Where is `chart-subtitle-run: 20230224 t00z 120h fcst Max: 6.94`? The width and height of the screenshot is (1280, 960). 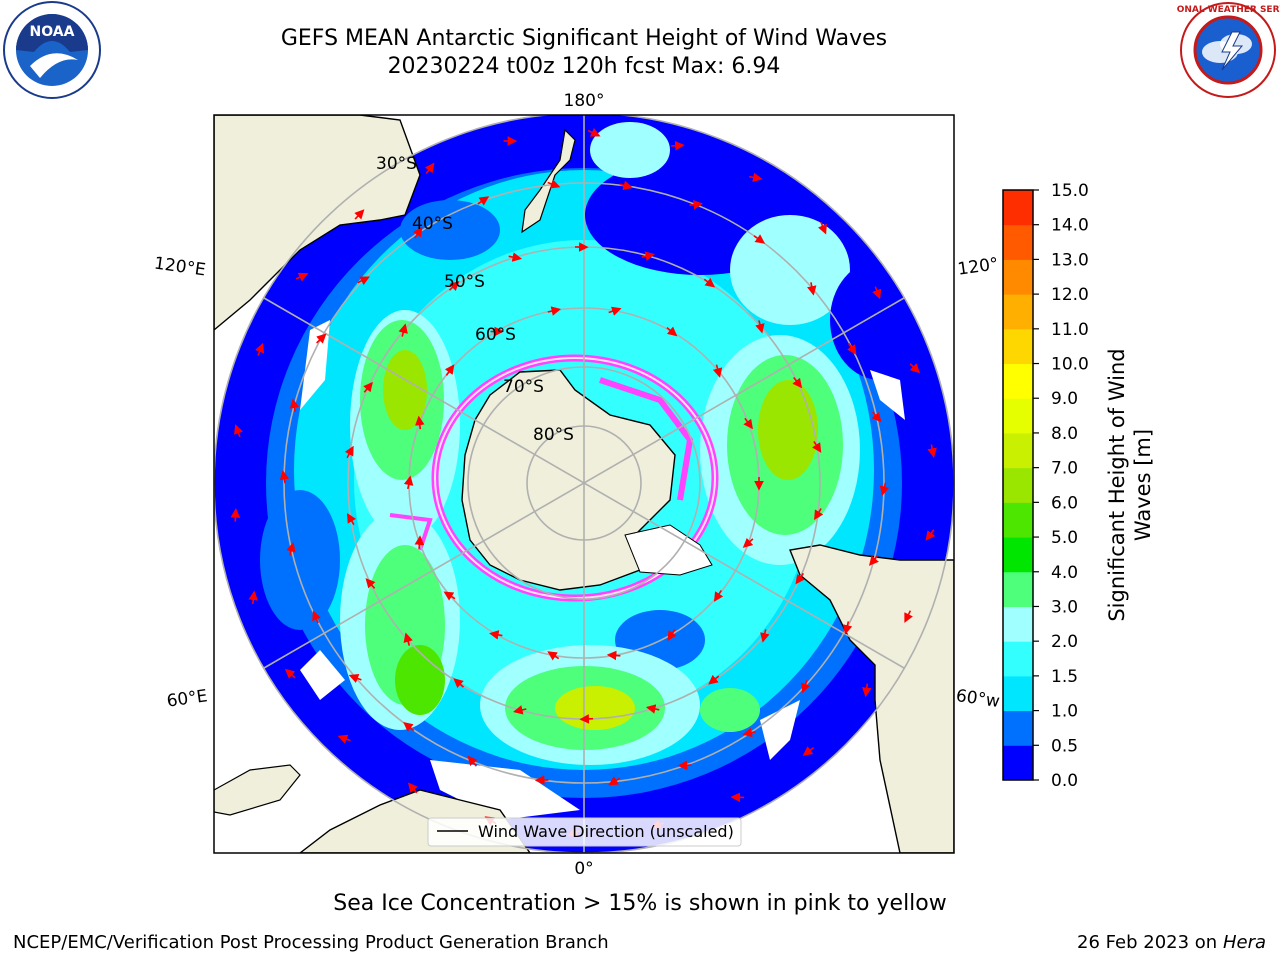
chart-subtitle-run: 20230224 t00z 120h fcst Max: 6.94 is located at coordinates (584, 66).